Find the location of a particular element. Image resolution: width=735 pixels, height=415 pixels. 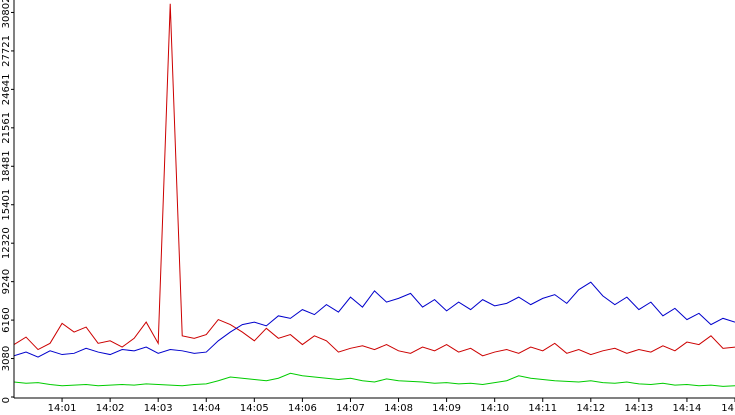

y-tick-label: 0 is located at coordinates (6, 400).